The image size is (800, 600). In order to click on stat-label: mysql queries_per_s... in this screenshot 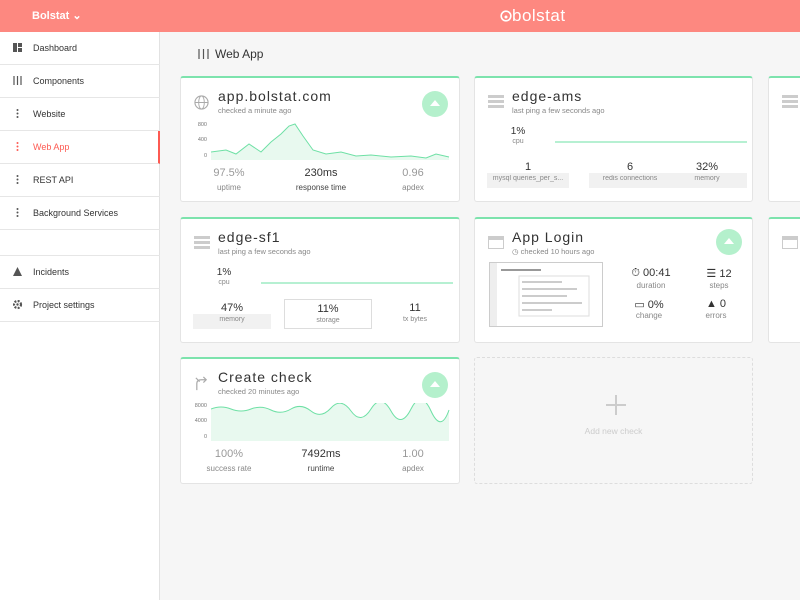, I will do `click(528, 178)`.